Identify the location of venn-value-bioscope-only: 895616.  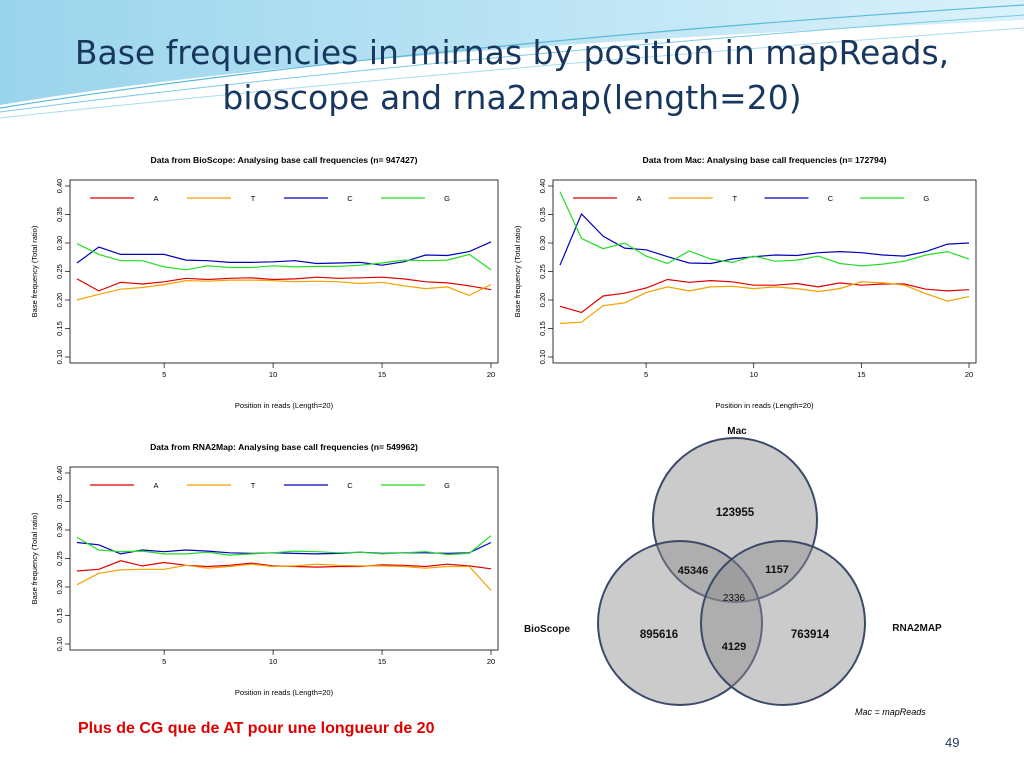
(659, 635).